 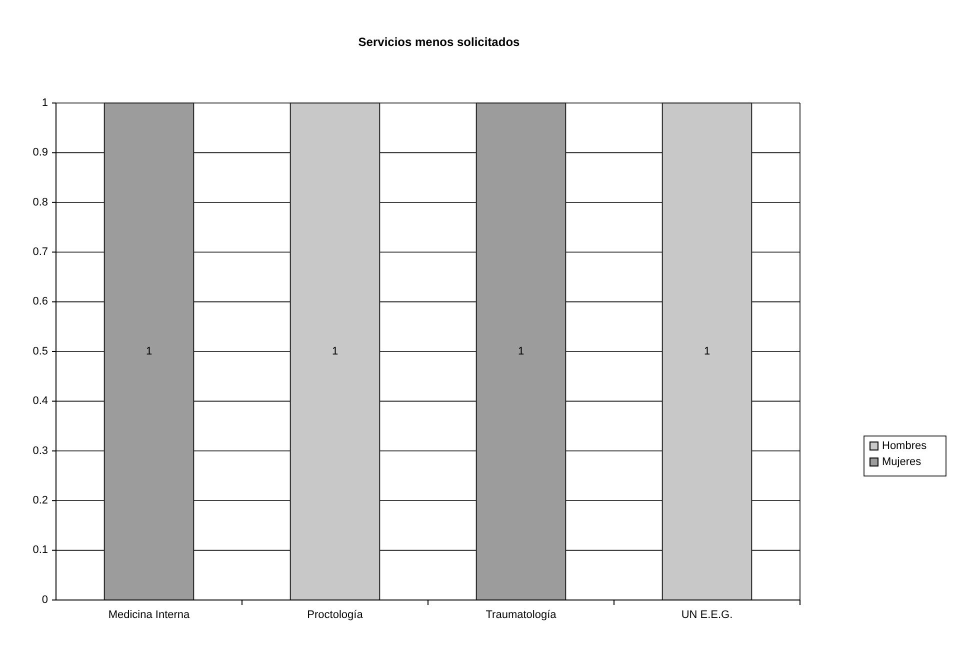 What do you see at coordinates (40, 401) in the screenshot?
I see `y-tick-label: 0.4` at bounding box center [40, 401].